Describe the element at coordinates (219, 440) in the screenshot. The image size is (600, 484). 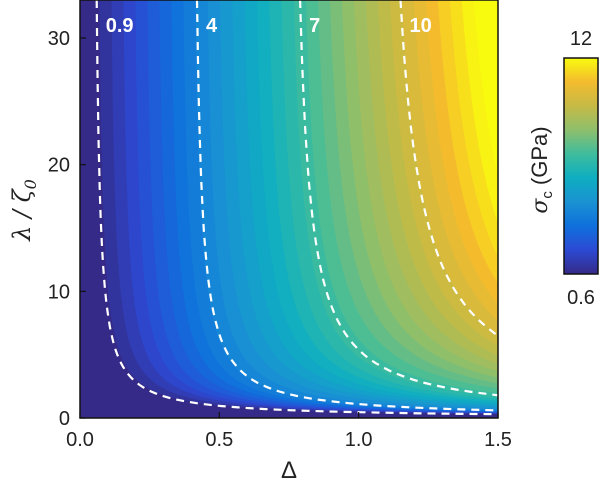
I see `x-tick-label: 0.5` at that location.